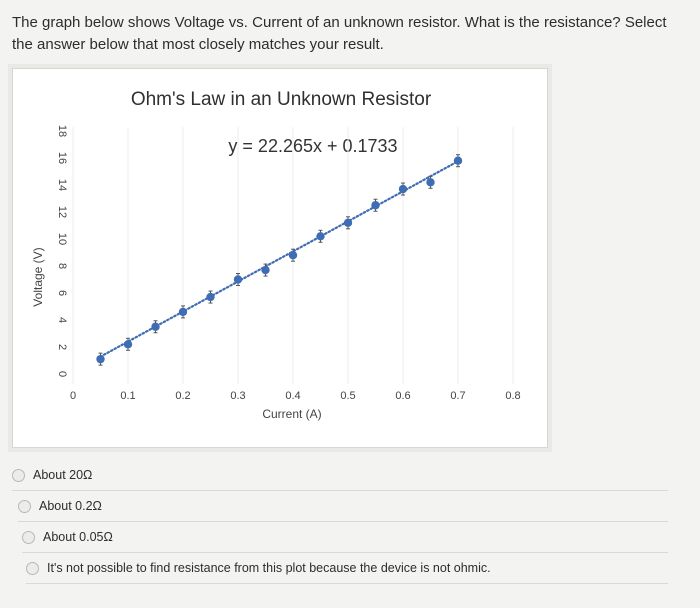 This screenshot has width=700, height=608. I want to click on y-tick-label: 6, so click(62, 293).